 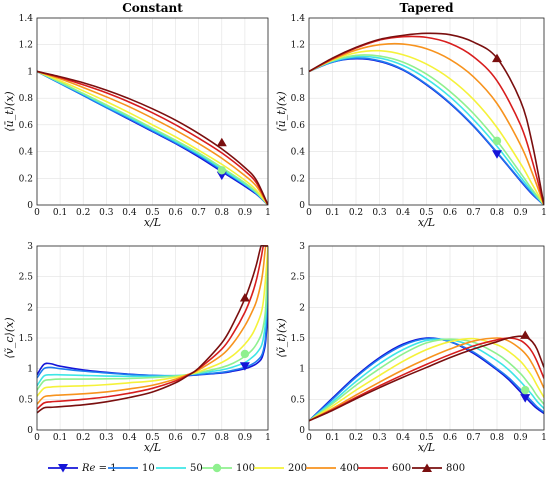 What do you see at coordinates (228, 468) in the screenshot?
I see `legend-item-100: 100` at bounding box center [228, 468].